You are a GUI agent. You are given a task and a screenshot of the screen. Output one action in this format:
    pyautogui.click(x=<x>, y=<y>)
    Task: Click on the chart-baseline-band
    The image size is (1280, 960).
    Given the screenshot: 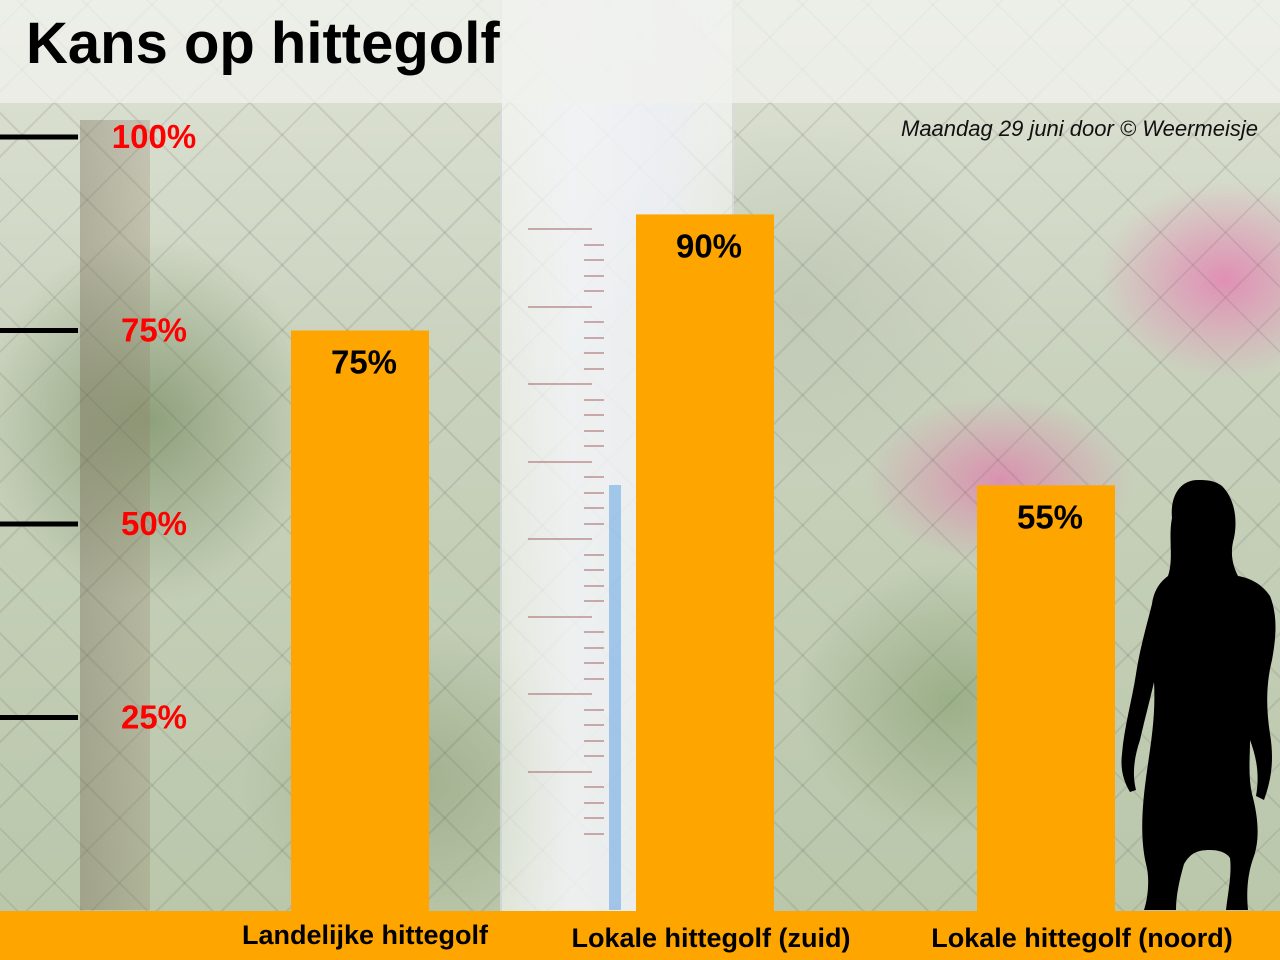 What is the action you would take?
    pyautogui.click(x=640, y=935)
    